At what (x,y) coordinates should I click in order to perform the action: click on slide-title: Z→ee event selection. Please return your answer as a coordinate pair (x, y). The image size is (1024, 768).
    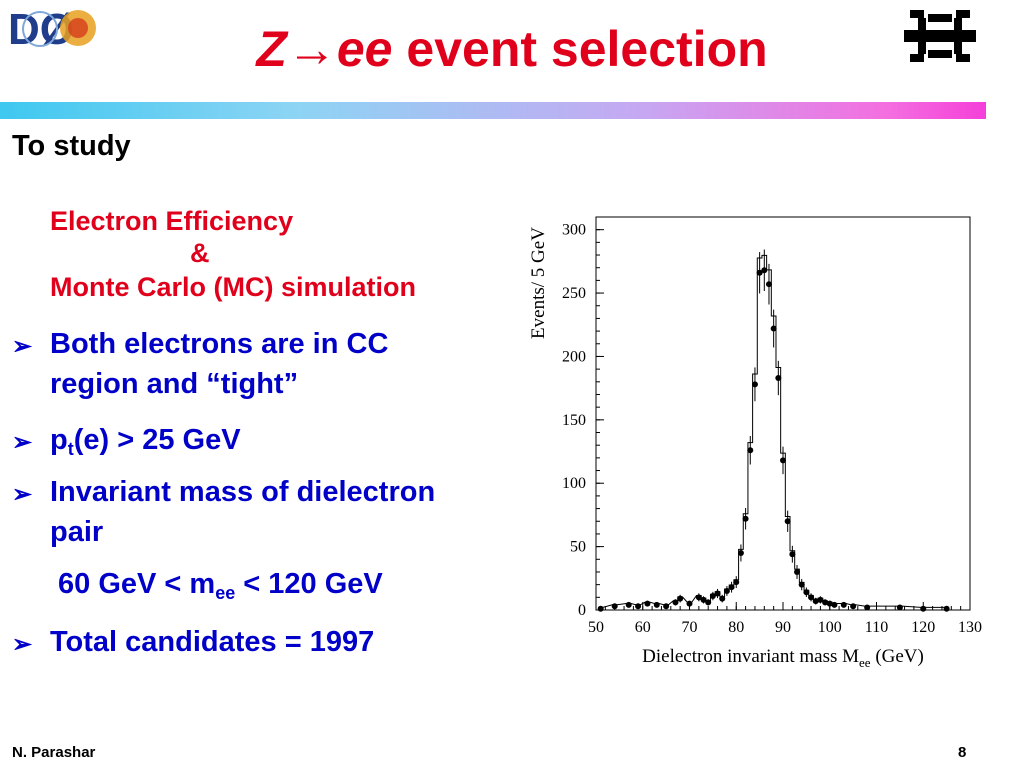
    Looking at the image, I should click on (512, 49).